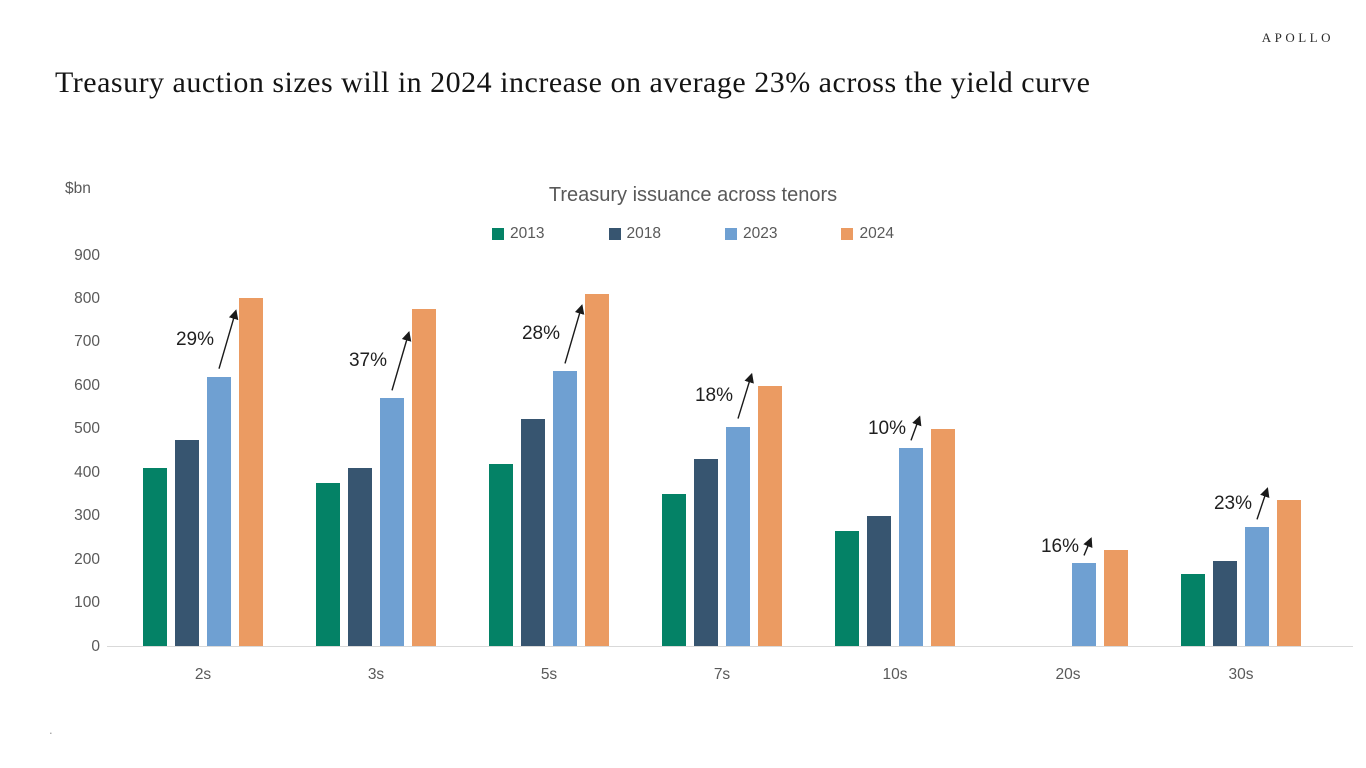 The height and width of the screenshot is (768, 1366). Describe the element at coordinates (1297, 37) in the screenshot. I see `apollo-logo: APOLLO` at that location.